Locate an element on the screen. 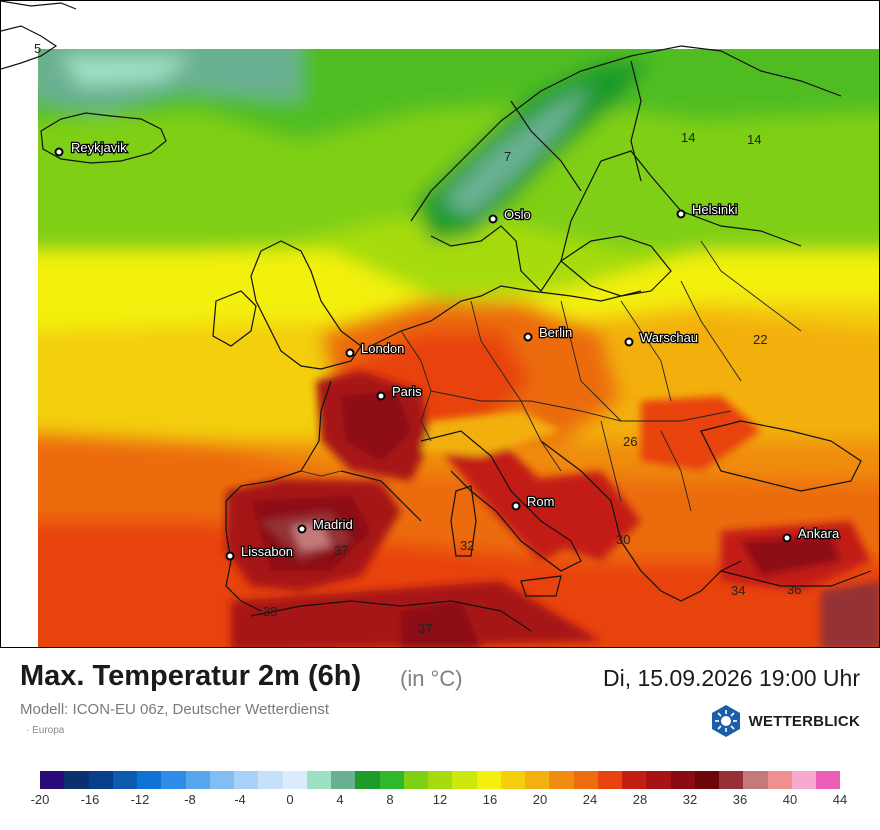 Image resolution: width=880 pixels, height=830 pixels. brand-logo: WETTERBLICK is located at coordinates (784, 721).